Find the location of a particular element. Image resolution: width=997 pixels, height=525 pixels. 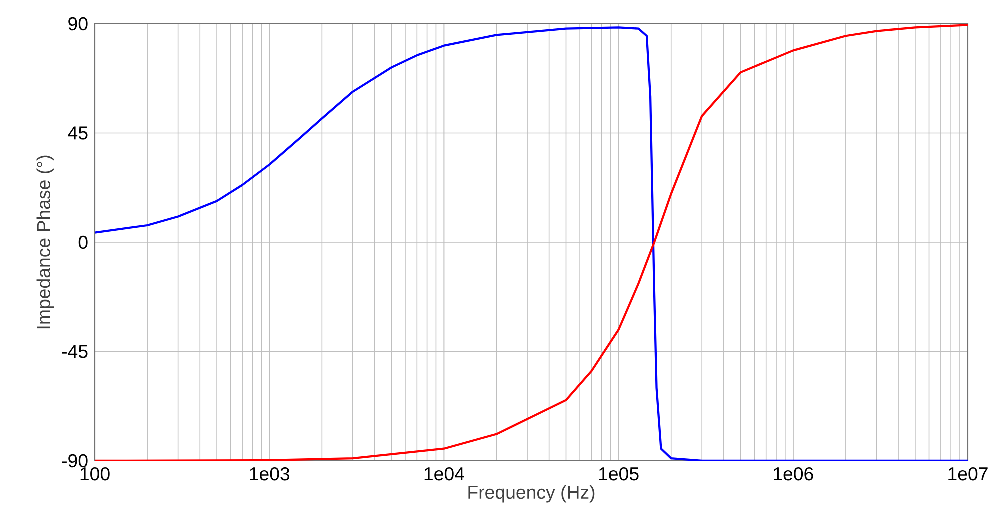

x-tick-label: 1e07 is located at coordinates (968, 474).